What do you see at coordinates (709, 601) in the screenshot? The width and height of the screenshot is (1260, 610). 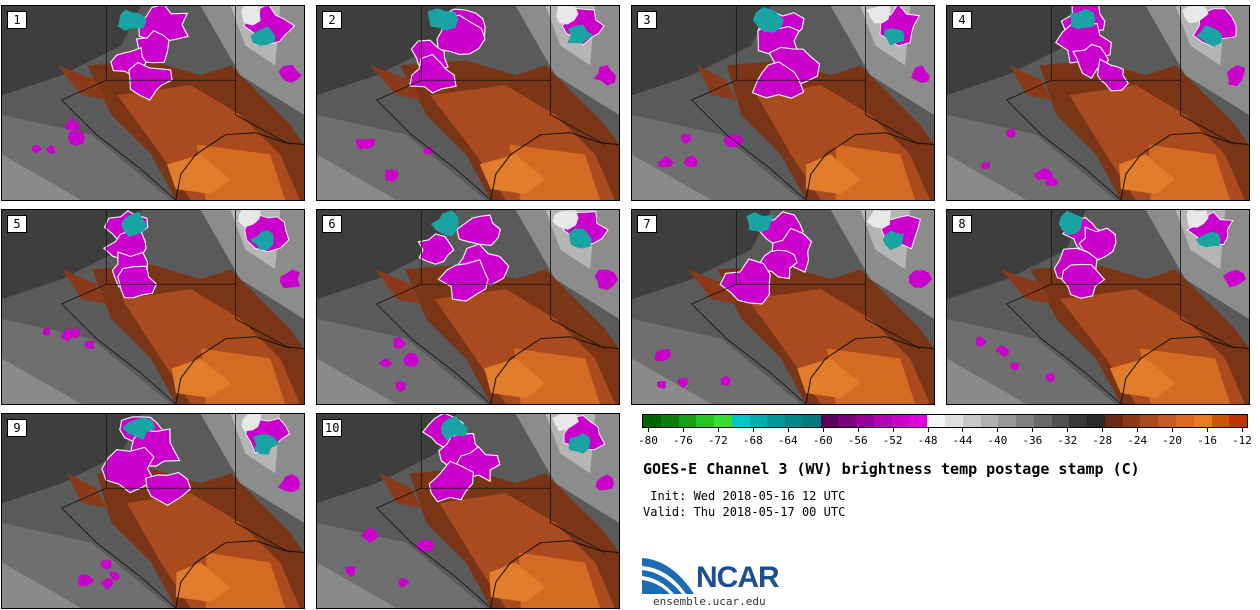 I see `logo-url: ensemble.ucar.edu` at bounding box center [709, 601].